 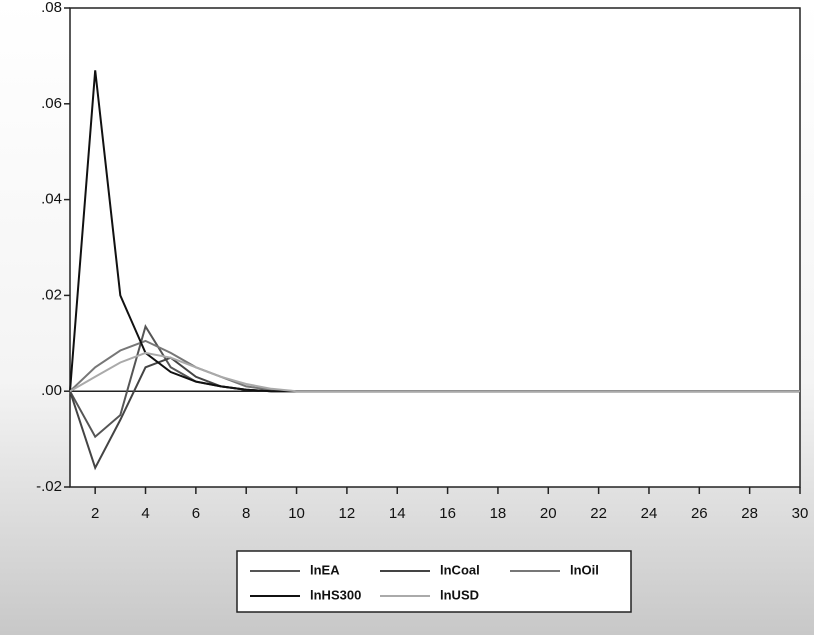 What do you see at coordinates (459, 594) in the screenshot?
I see `legend-label: lnUSD` at bounding box center [459, 594].